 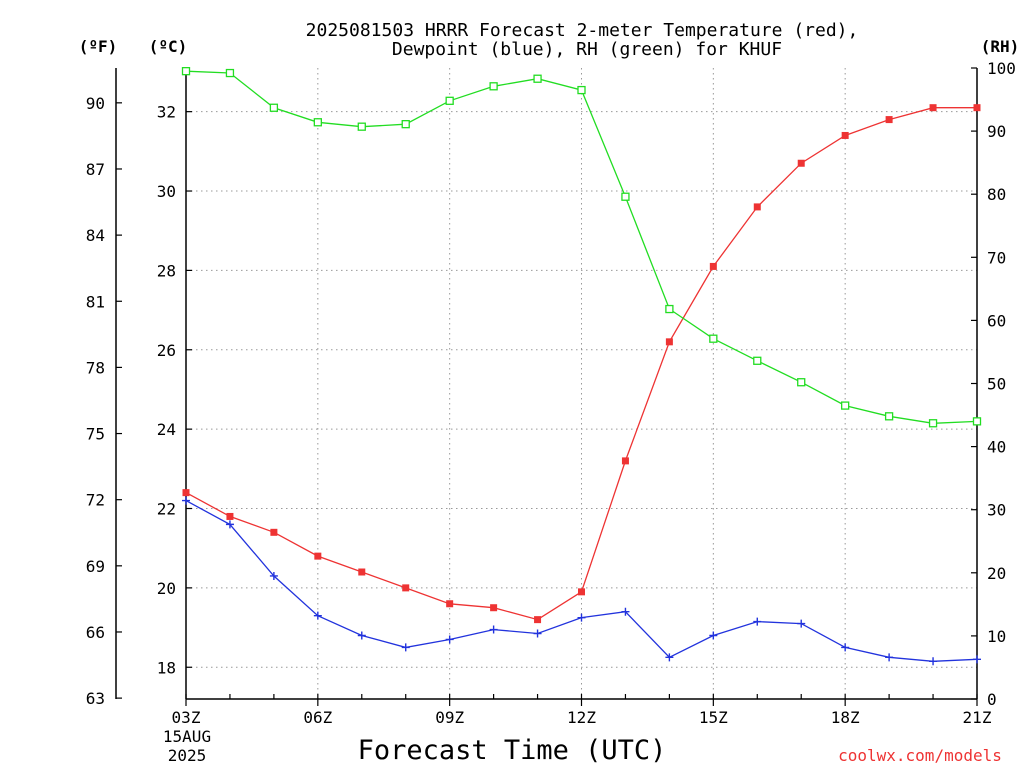 I want to click on x-axis-label: Forecast Time (UTC), so click(x=512, y=750).